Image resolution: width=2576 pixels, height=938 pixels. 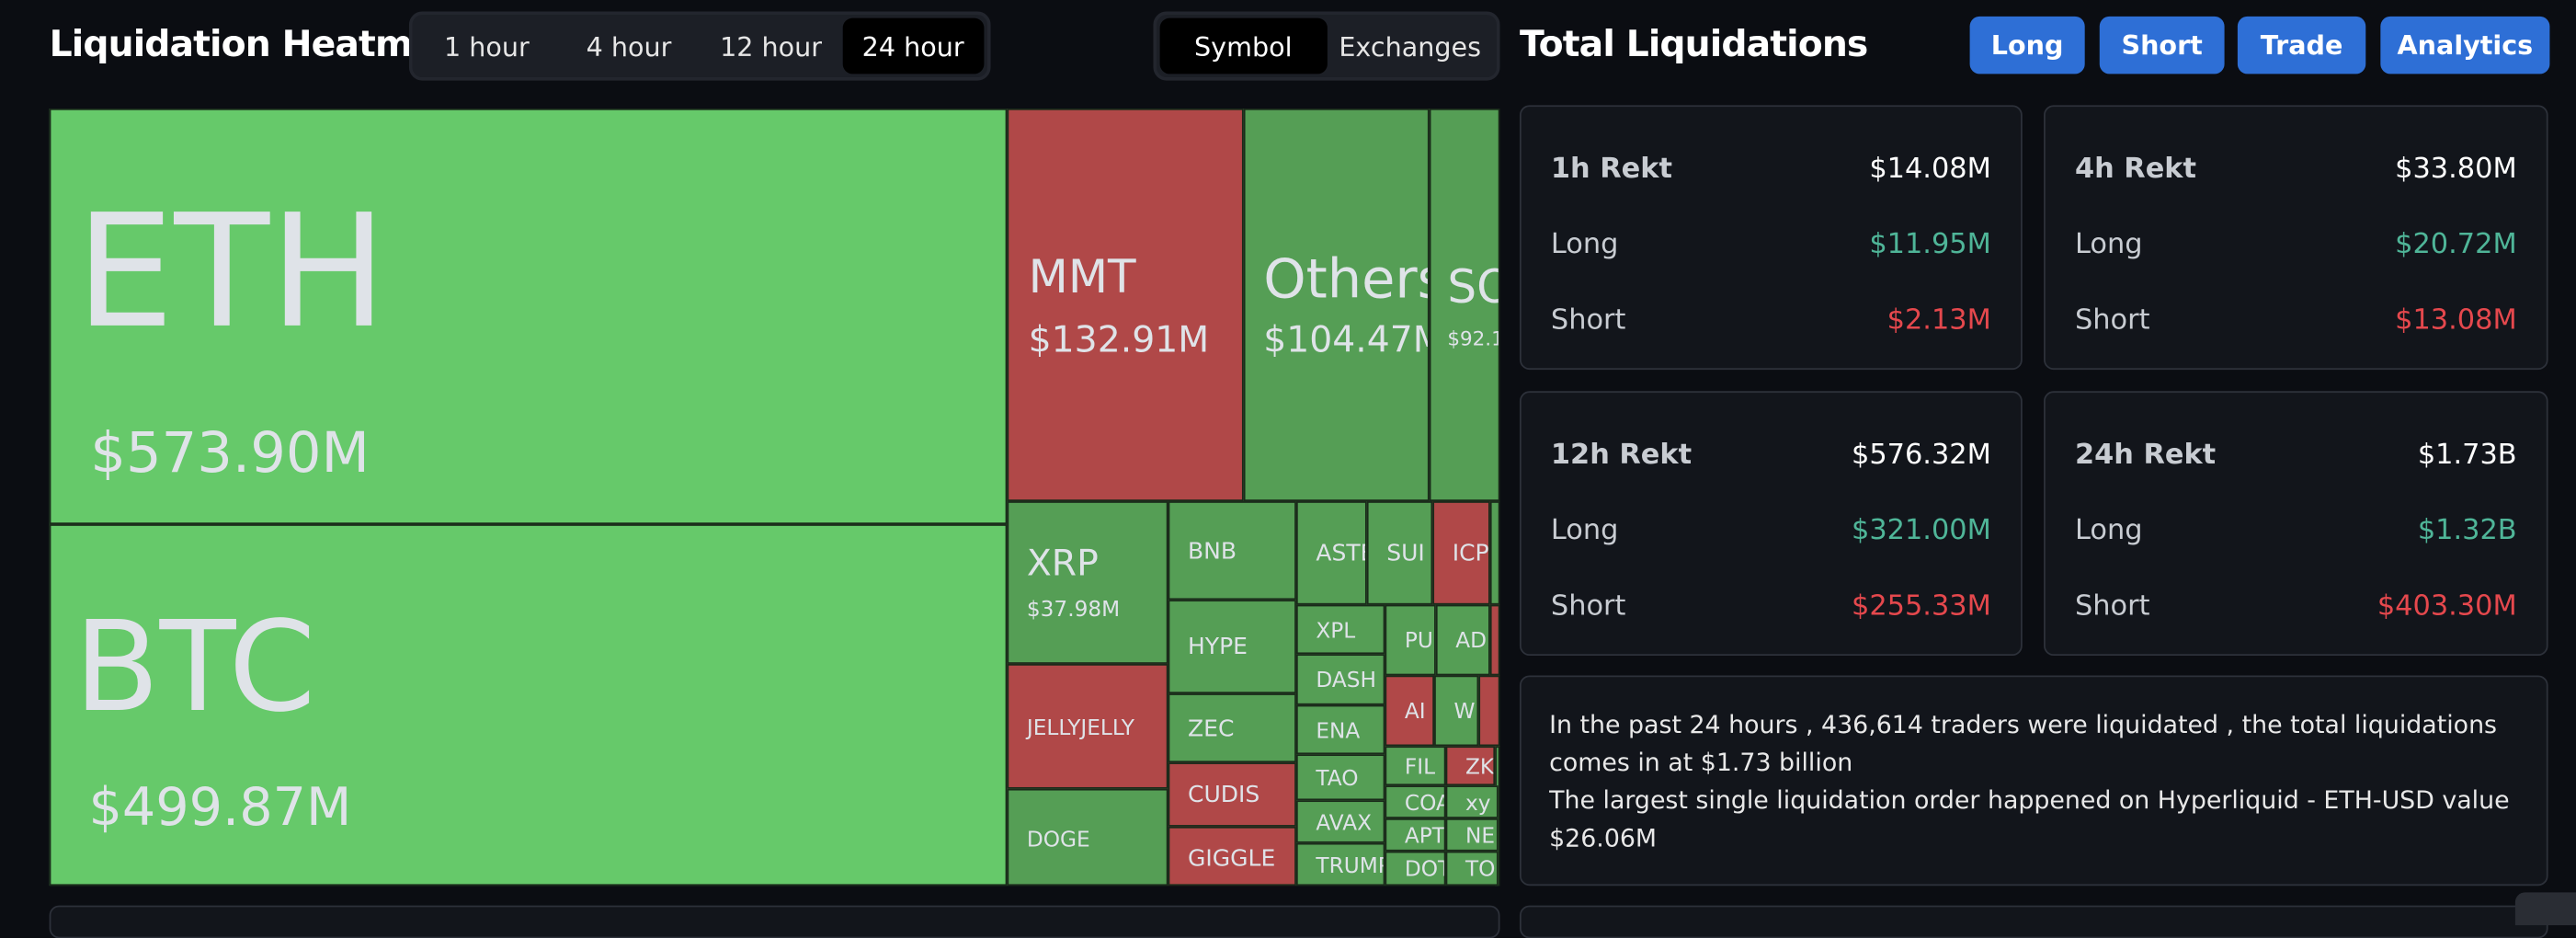 I want to click on tile: AVAX, so click(x=1340, y=822).